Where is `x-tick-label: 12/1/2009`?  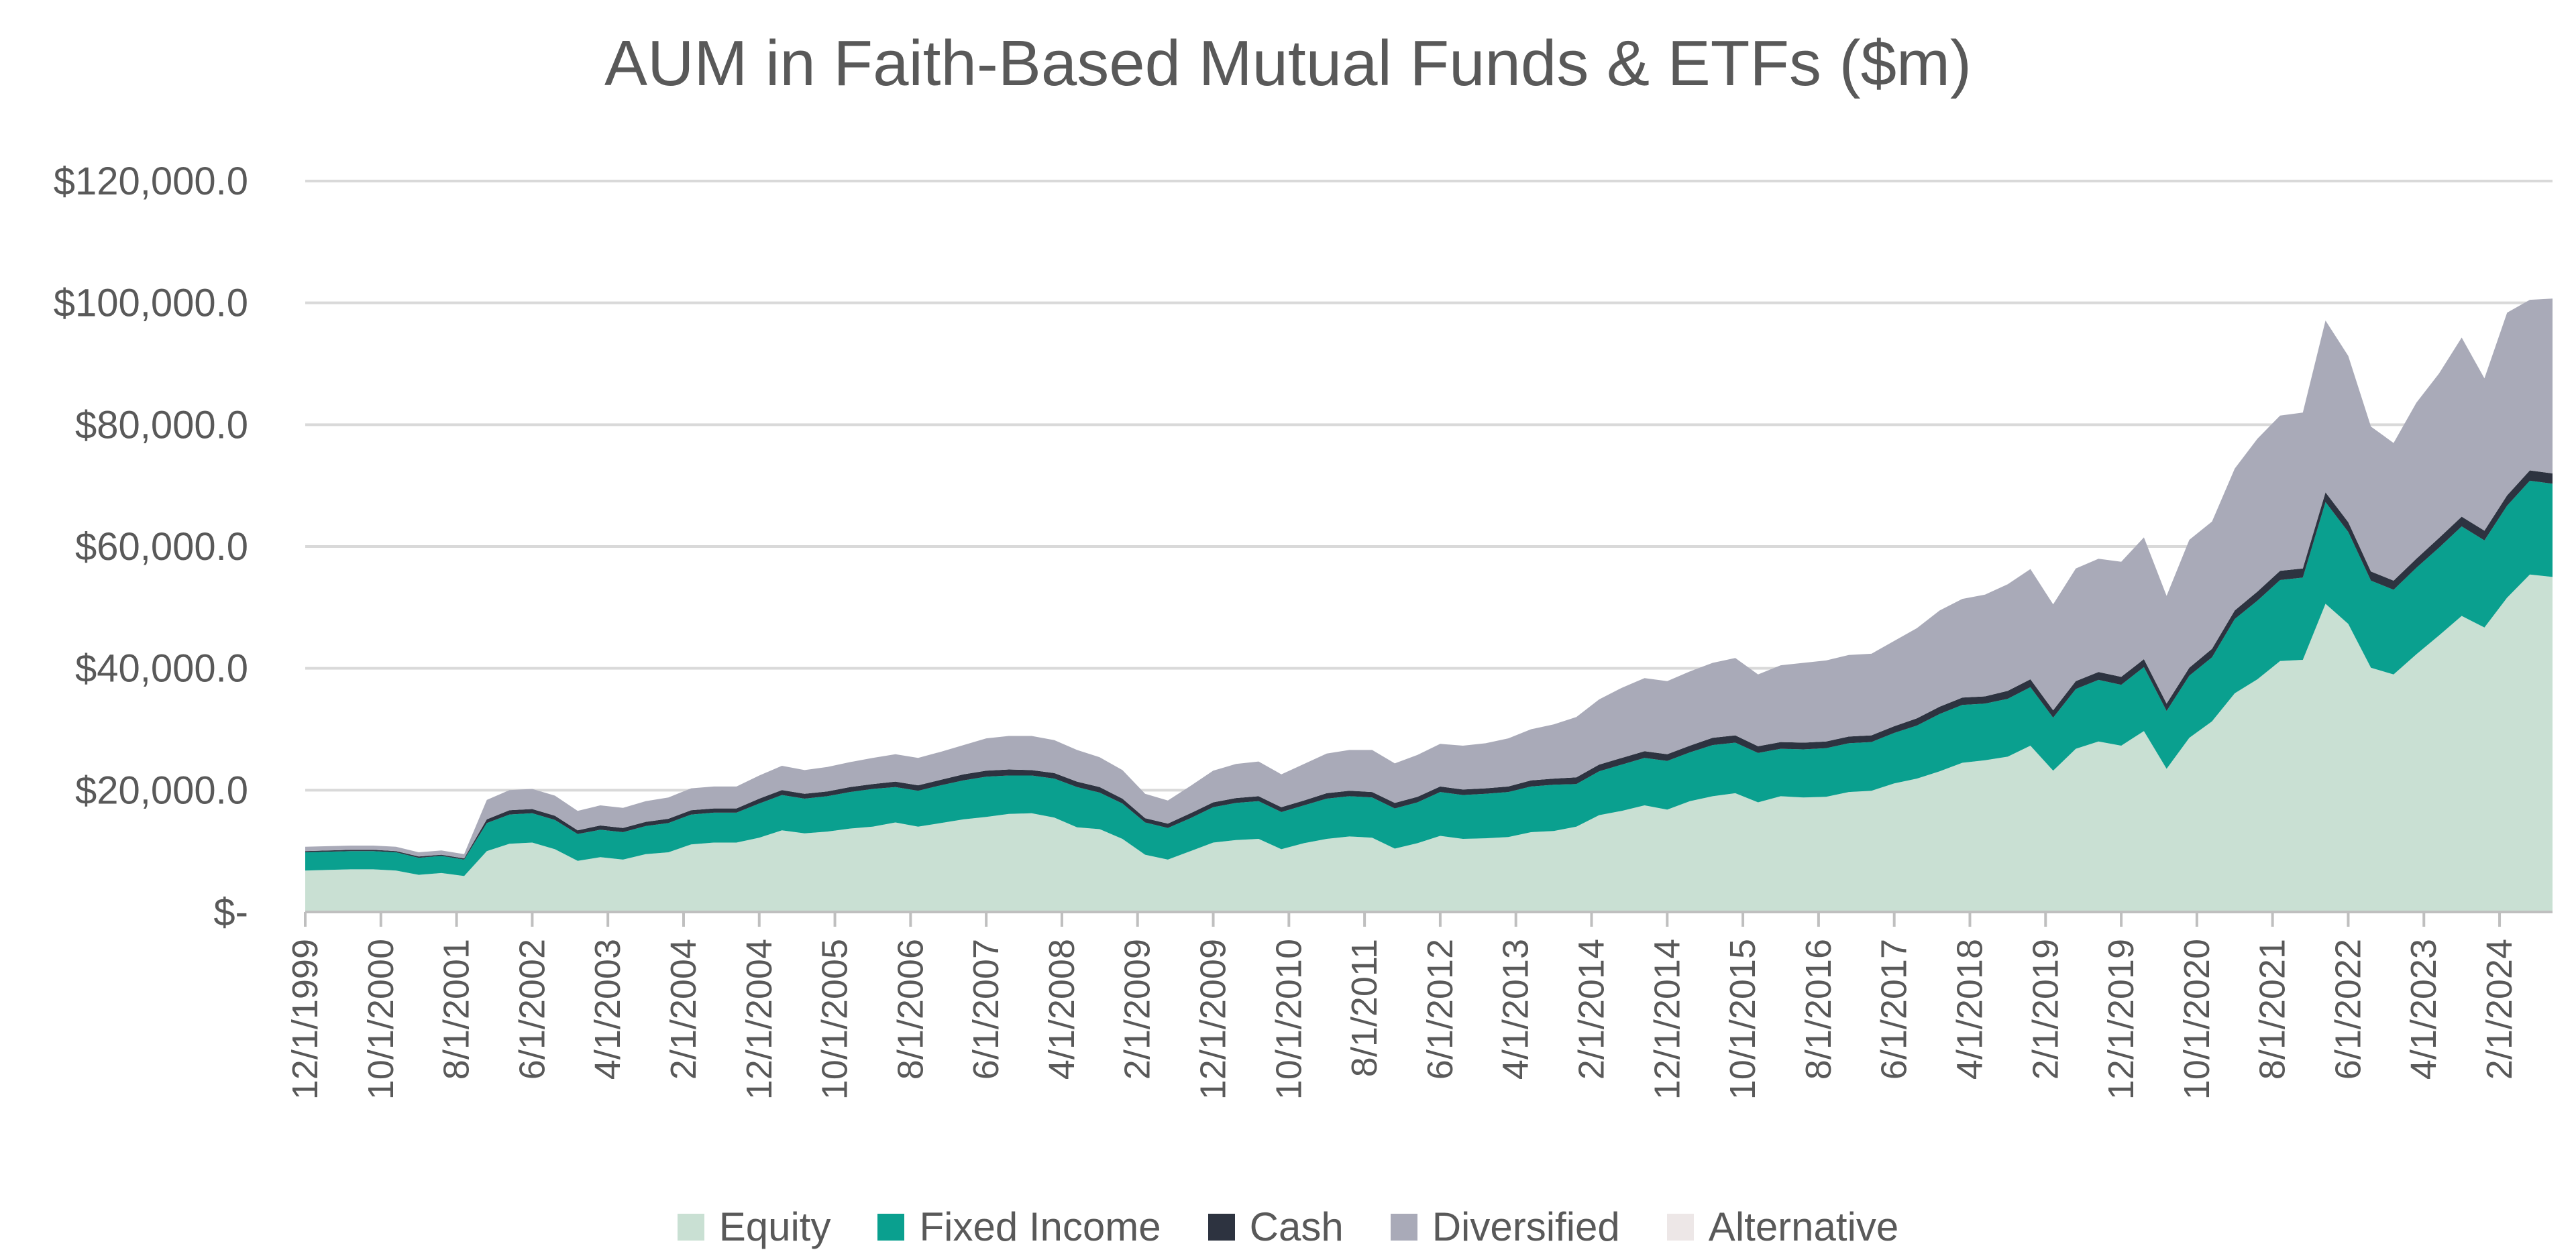
x-tick-label: 12/1/2009 is located at coordinates (1213, 1020).